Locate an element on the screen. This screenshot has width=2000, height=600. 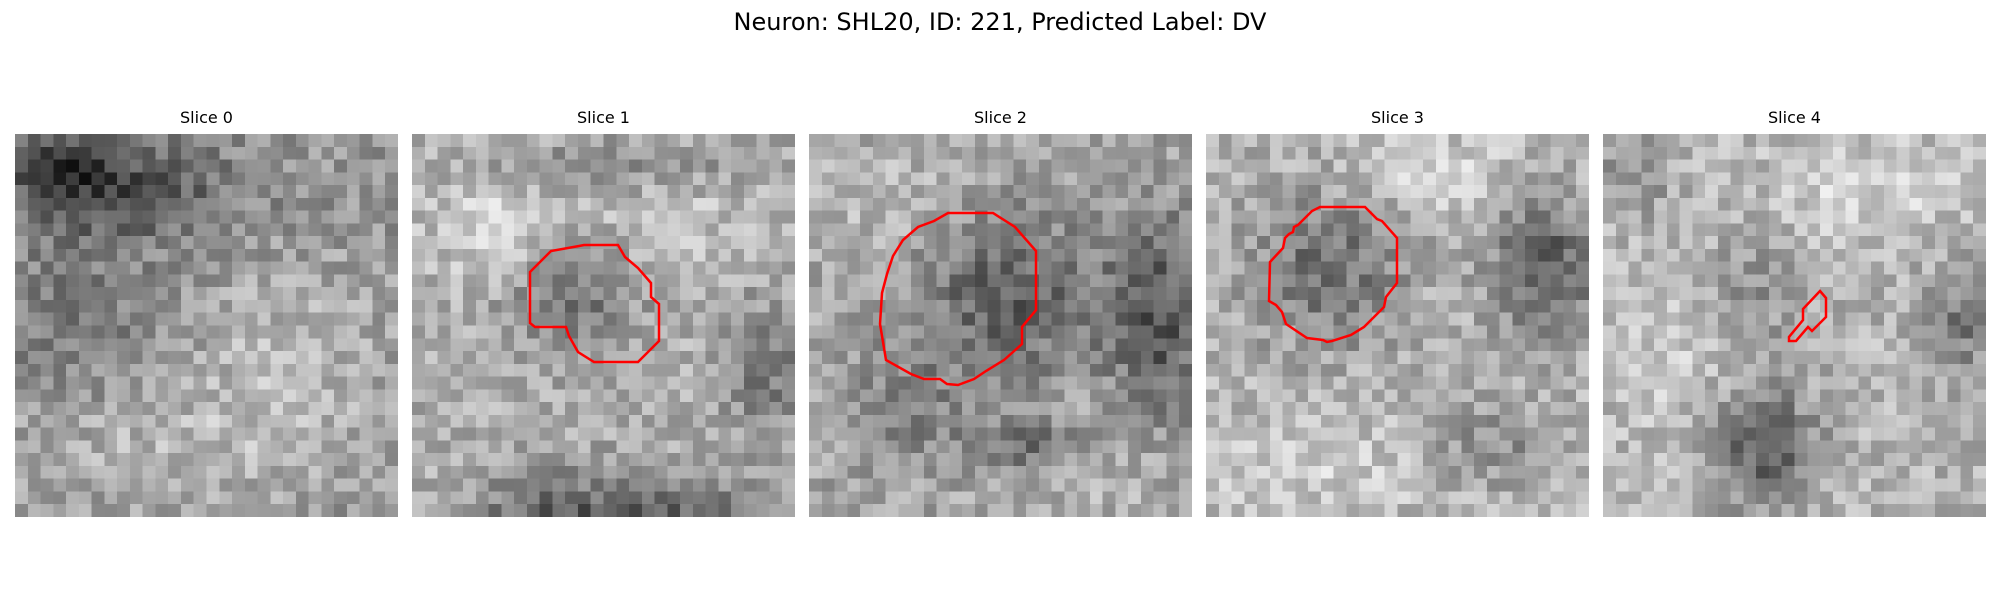
slice-panel-3: Slice 3 is located at coordinates (1397, 312).